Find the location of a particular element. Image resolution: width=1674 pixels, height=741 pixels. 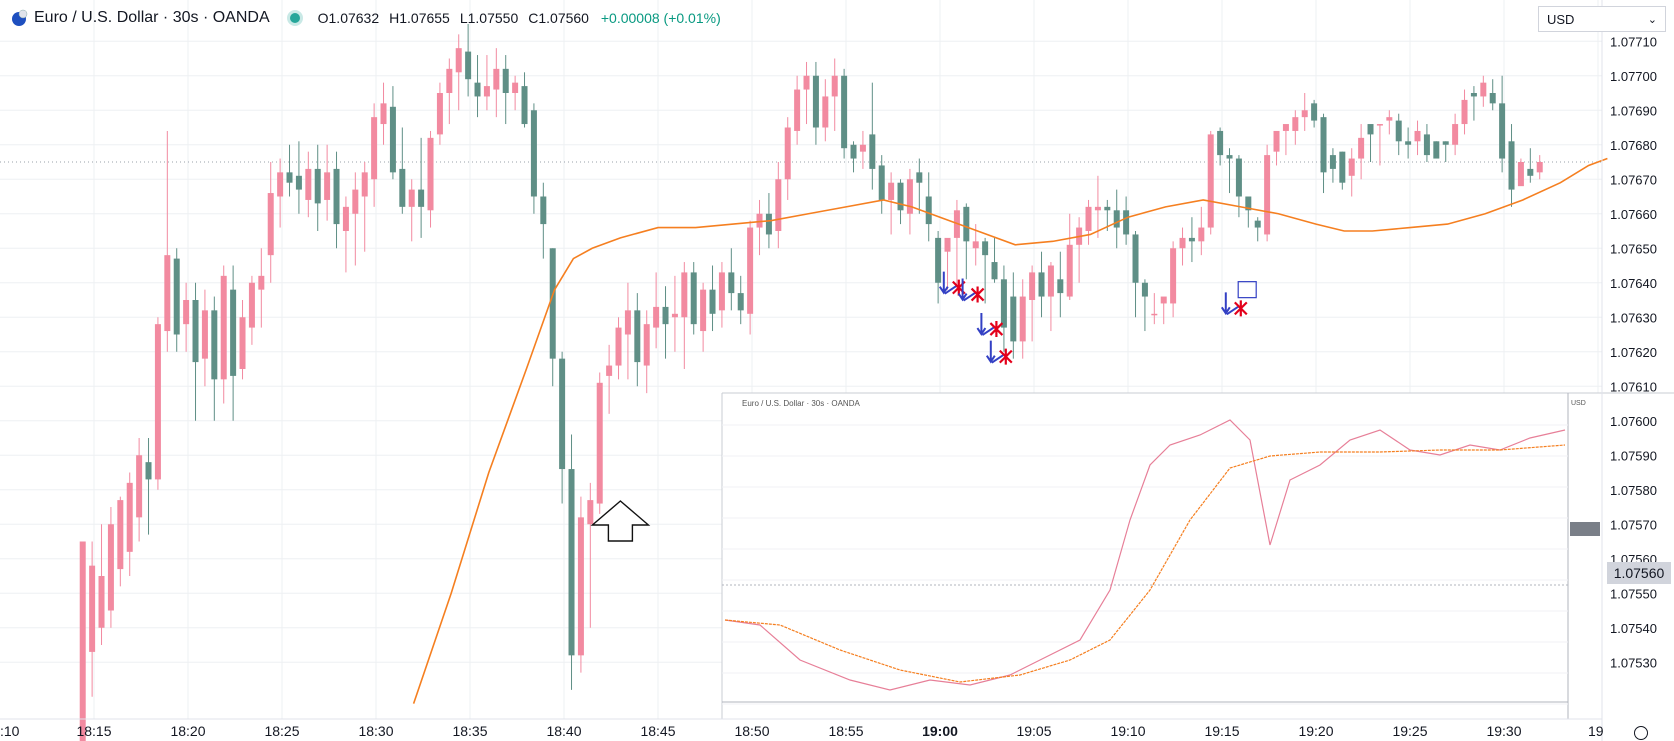

price-tick: 1.07550 is located at coordinates (1633, 593).